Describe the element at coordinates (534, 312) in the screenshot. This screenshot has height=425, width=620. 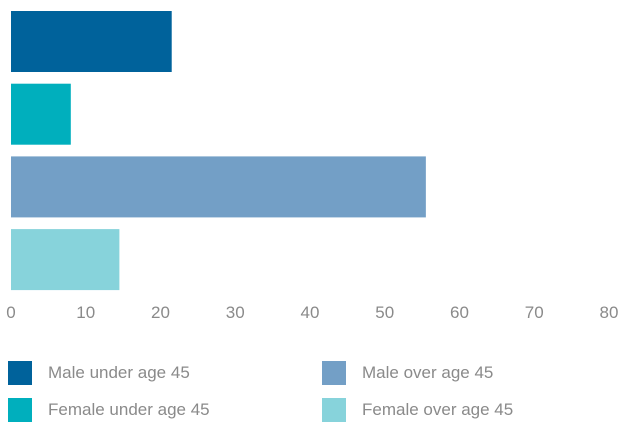
I see `x-tick-label: 70` at that location.